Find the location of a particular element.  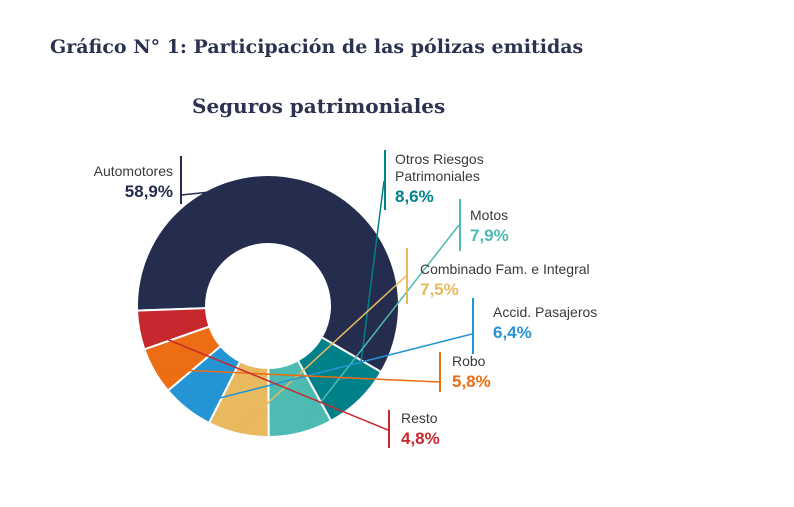

chart-title: Seguros patrimoniales is located at coordinates (319, 106).